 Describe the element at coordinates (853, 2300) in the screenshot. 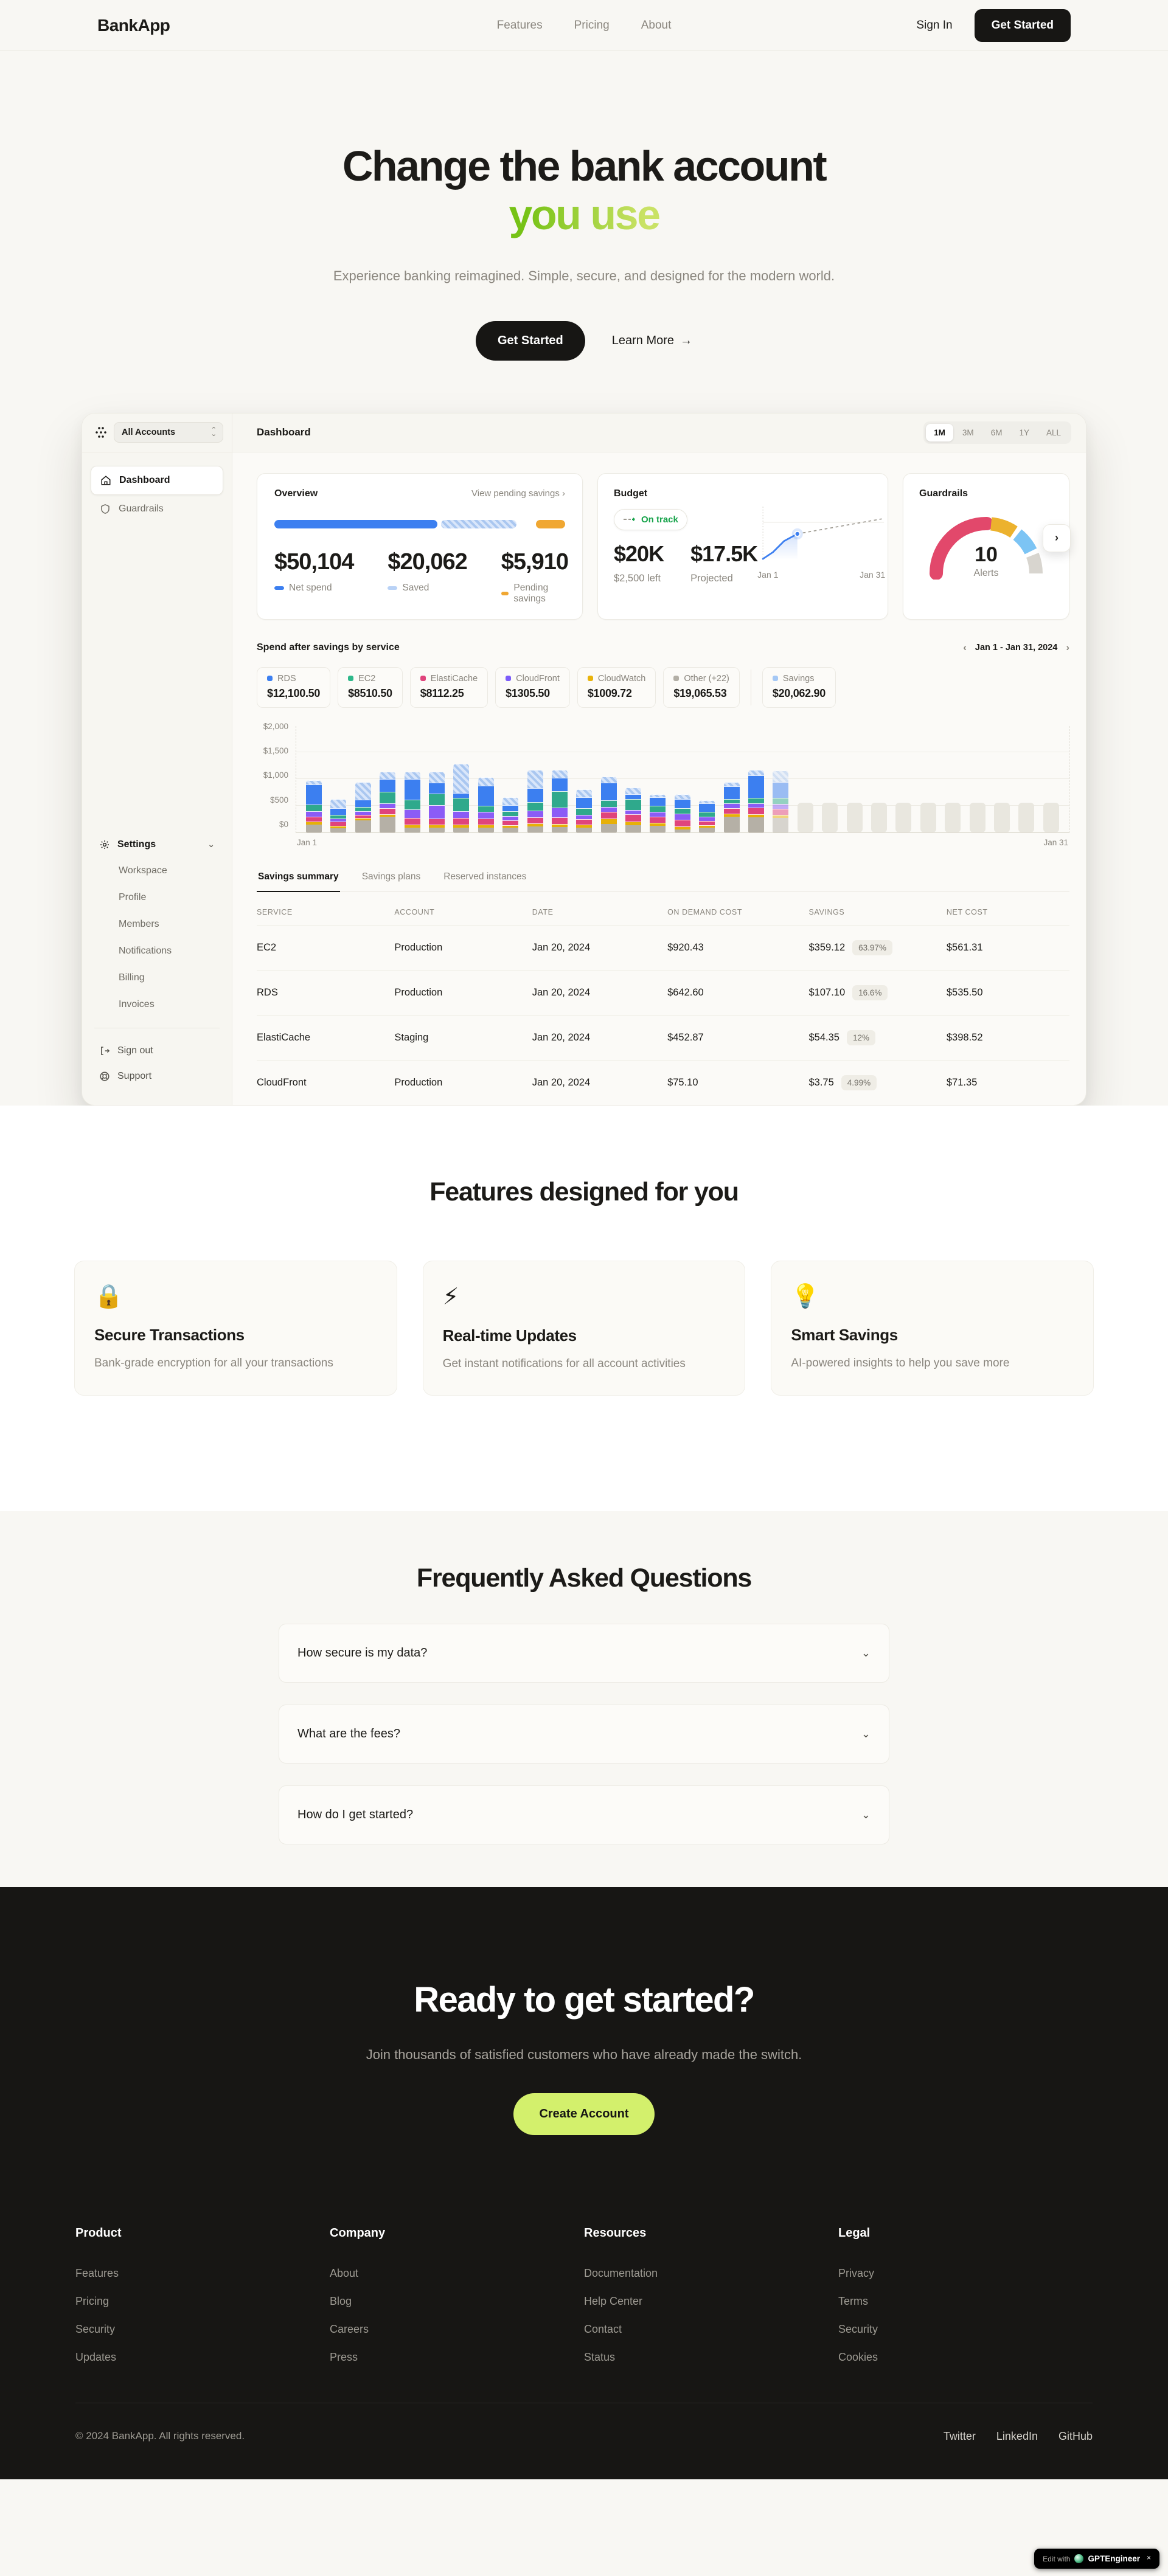

I see `footer-link-terms: Terms` at that location.